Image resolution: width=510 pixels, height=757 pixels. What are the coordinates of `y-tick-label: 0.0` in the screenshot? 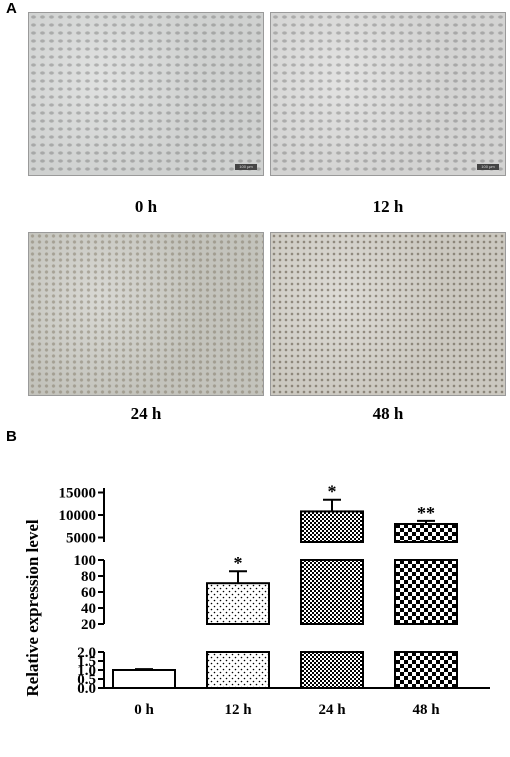 It's located at (86, 689).